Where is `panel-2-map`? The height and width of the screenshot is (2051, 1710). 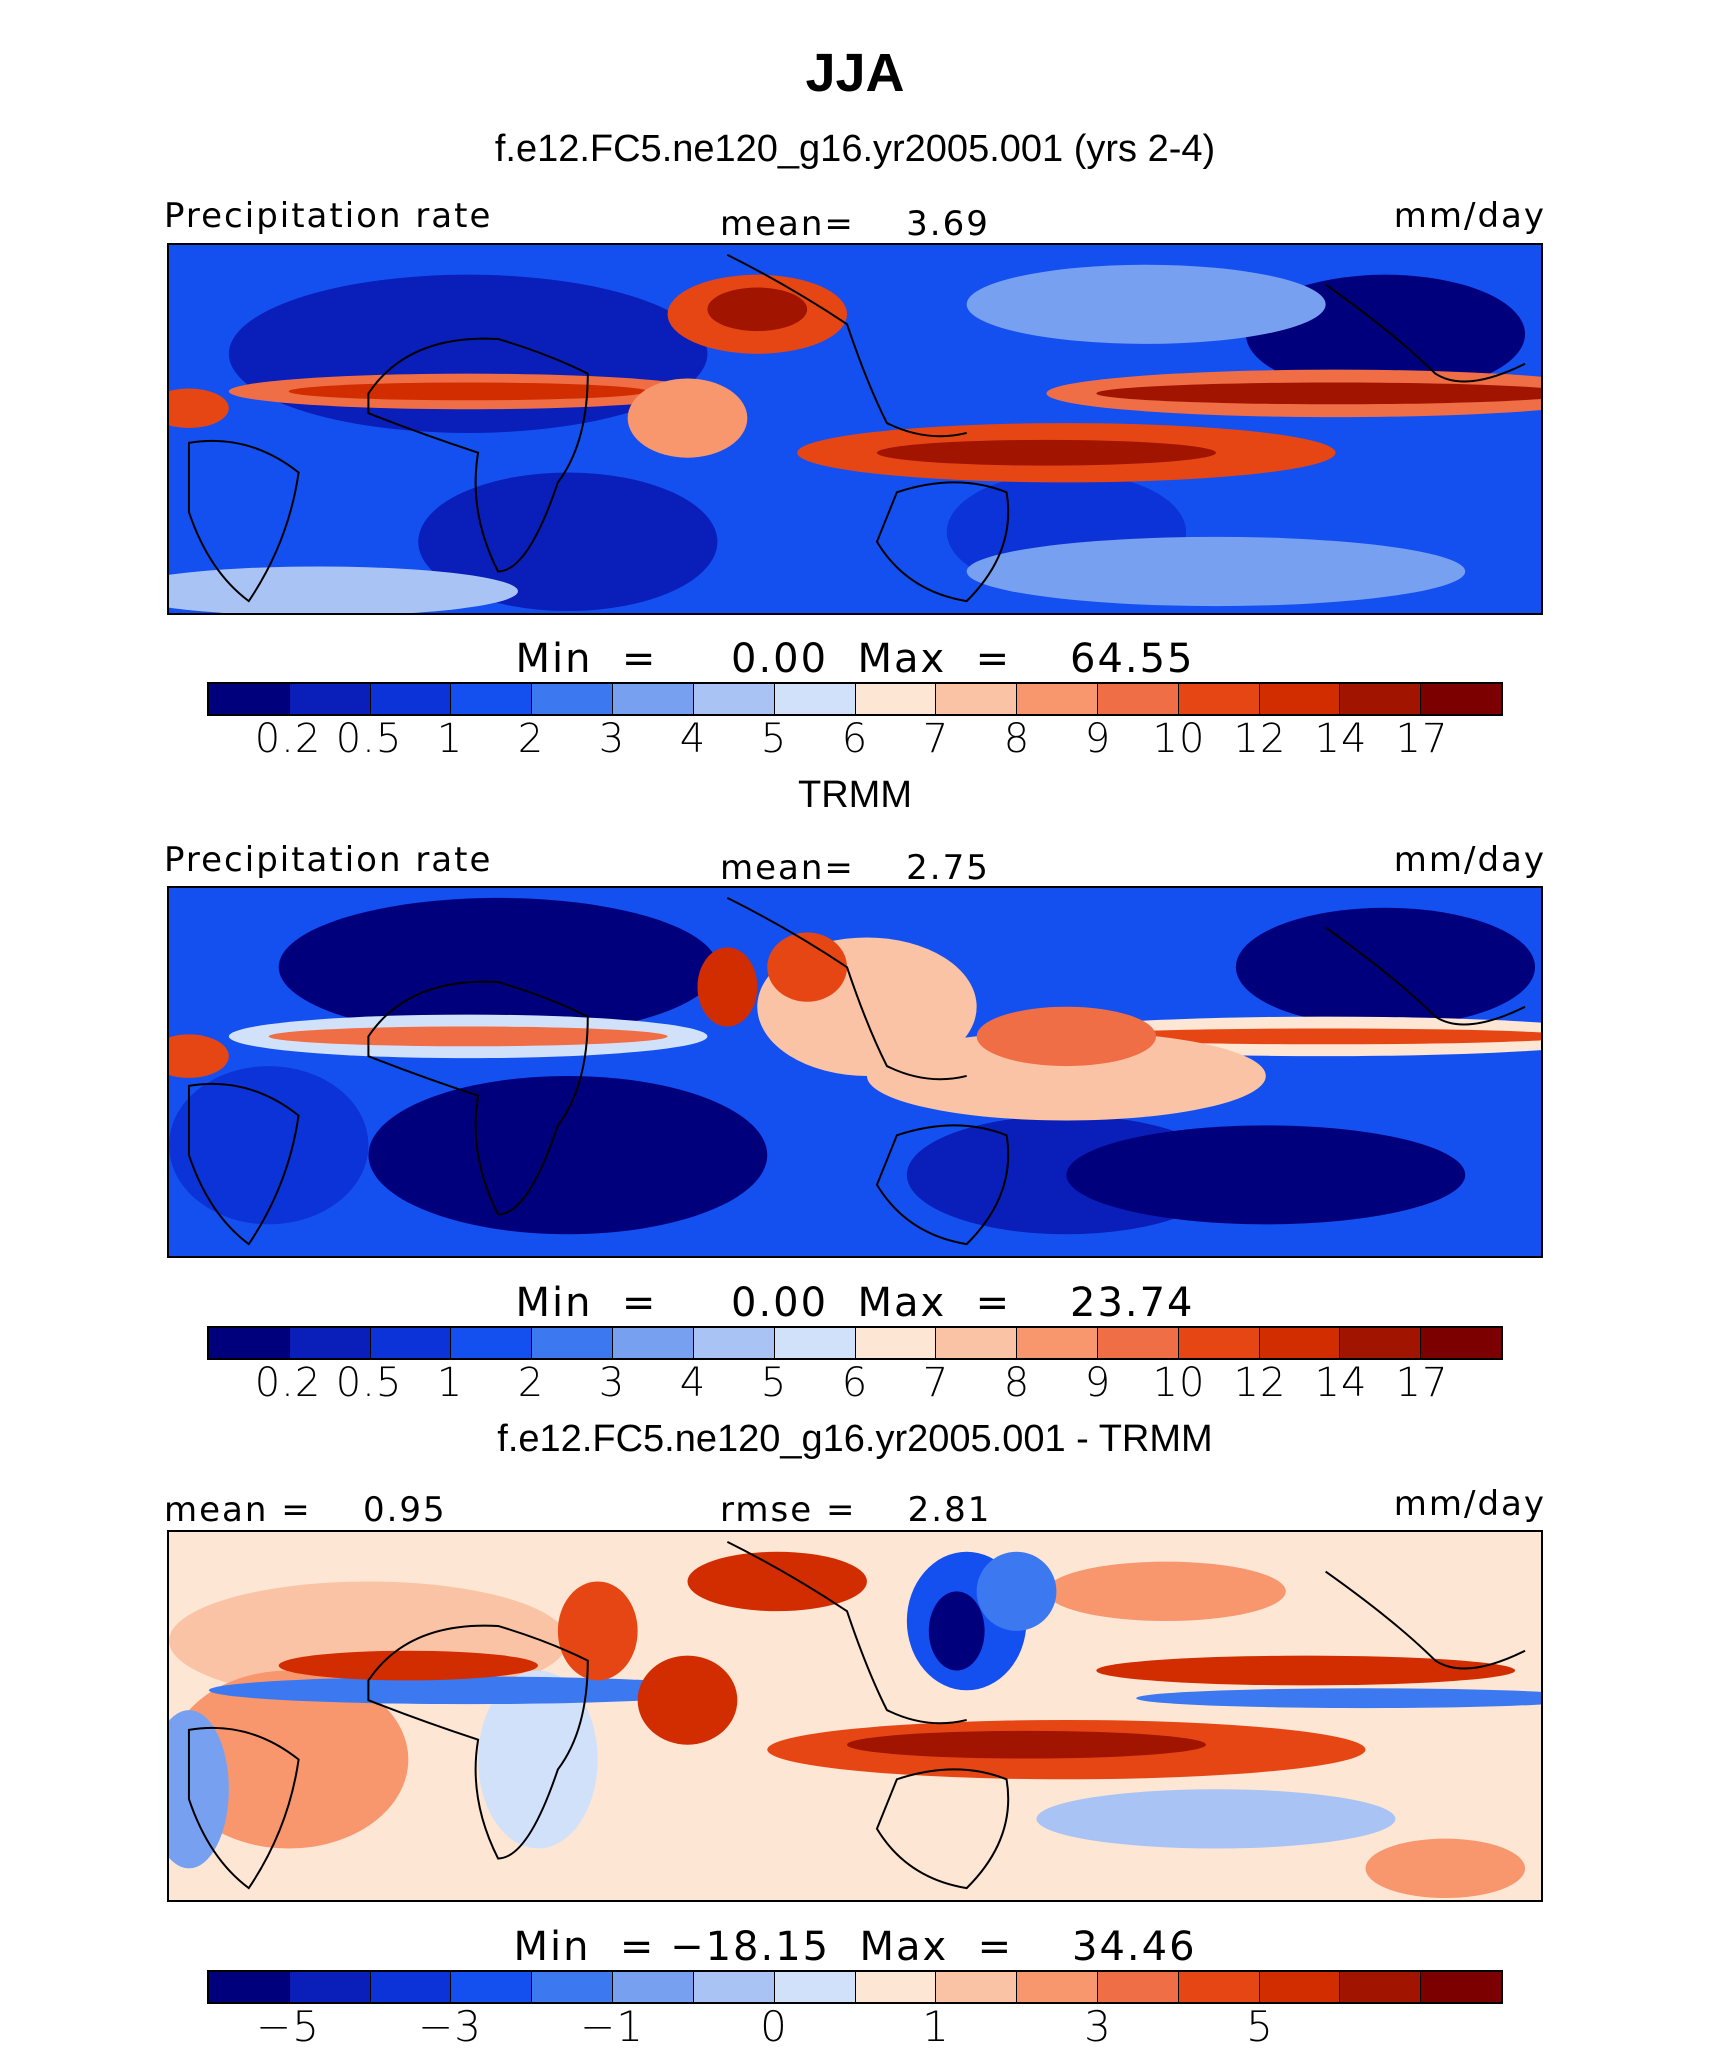
panel-2-map is located at coordinates (855, 1072).